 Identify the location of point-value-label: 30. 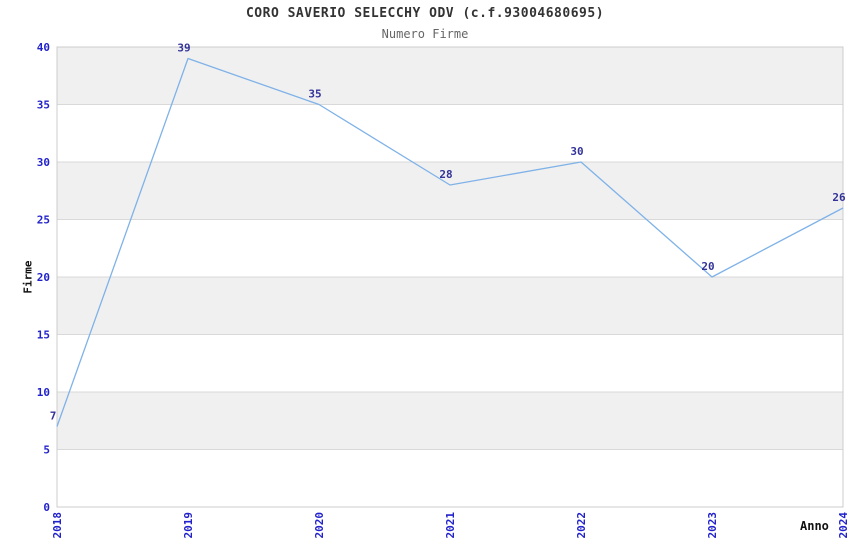
(576, 151).